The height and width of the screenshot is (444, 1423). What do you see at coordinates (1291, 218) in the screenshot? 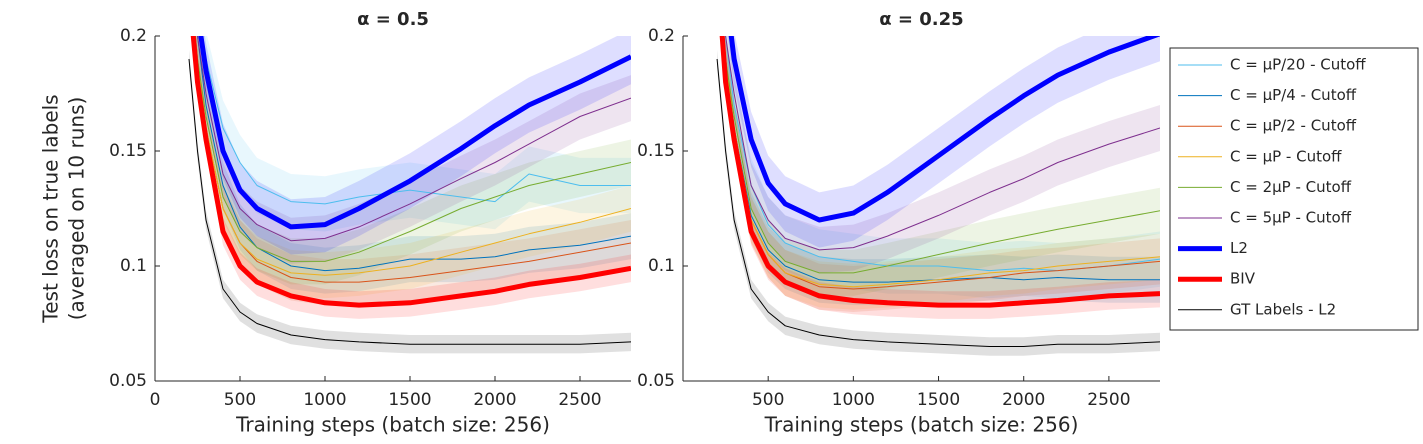
I see `legend-label: C = 5μP - Cutoff` at bounding box center [1291, 218].